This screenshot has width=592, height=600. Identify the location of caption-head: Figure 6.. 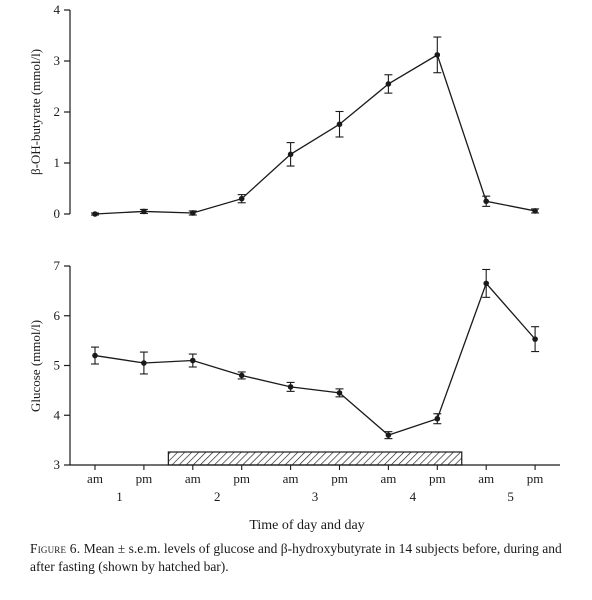
(55, 548).